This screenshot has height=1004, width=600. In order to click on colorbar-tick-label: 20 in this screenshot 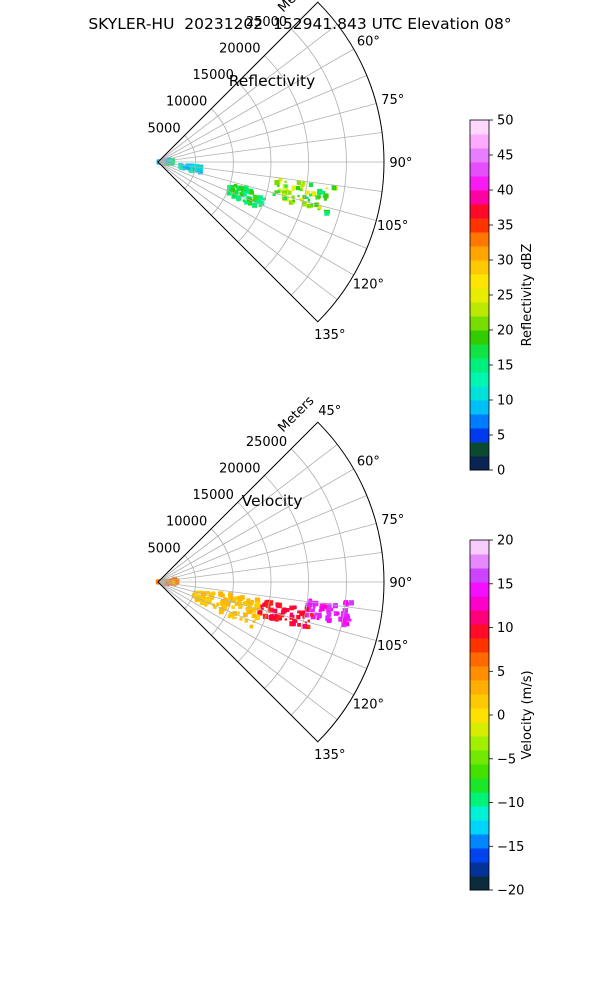, I will do `click(505, 541)`.